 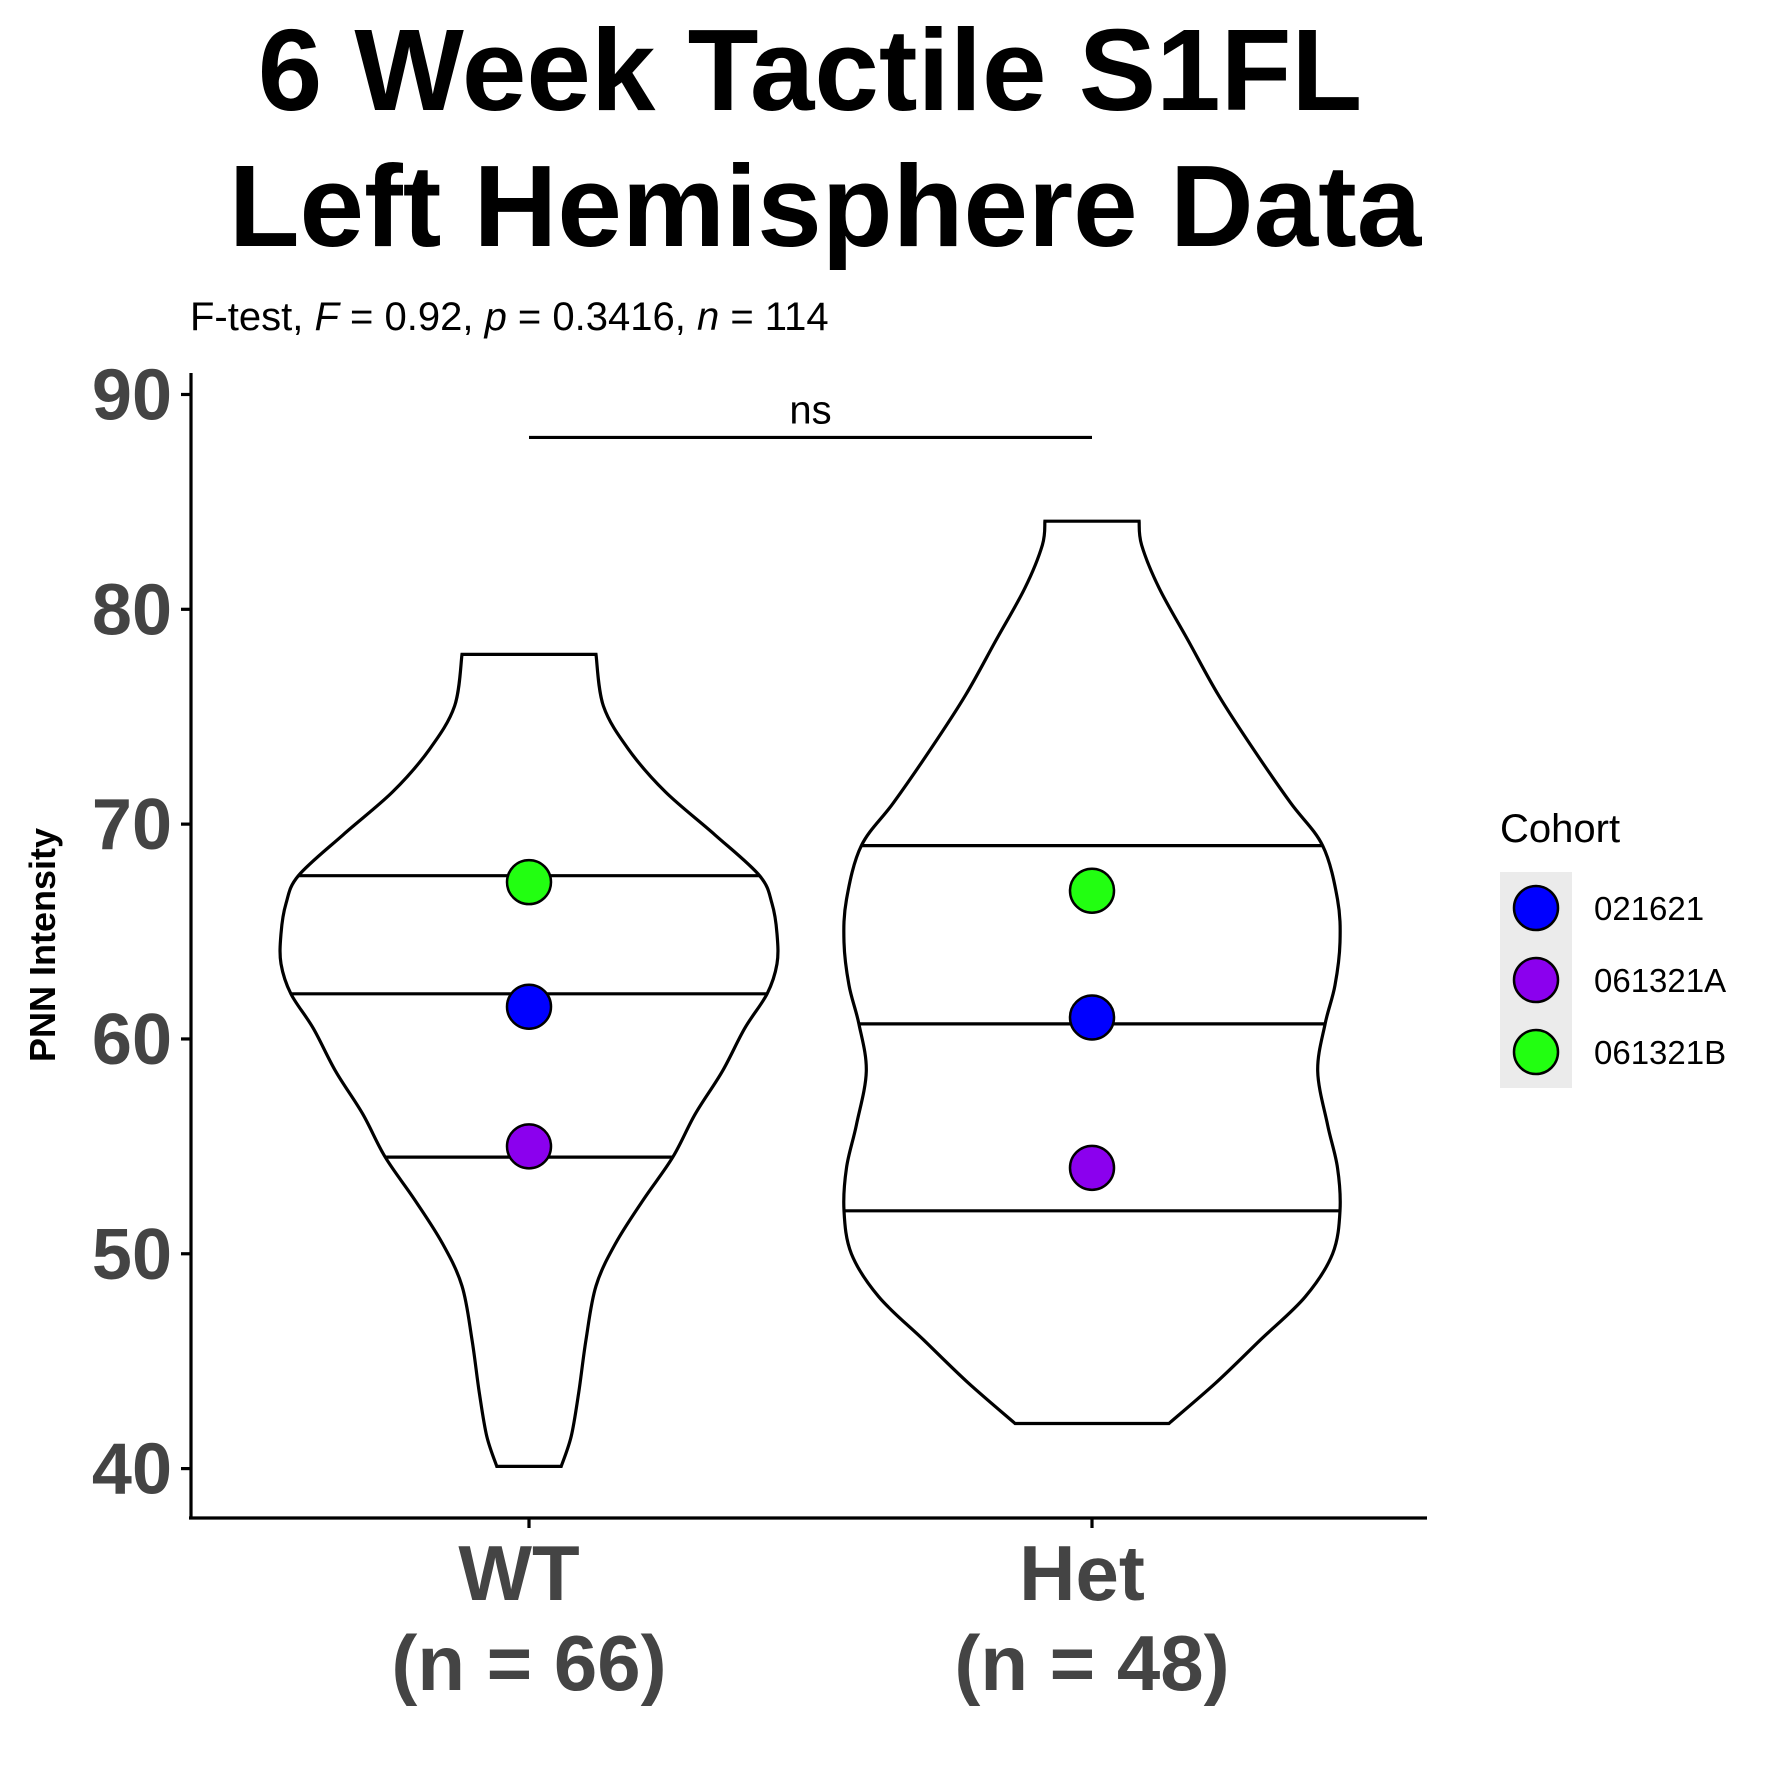 I want to click on legend: Cohort 021621 061321A 061321B, so click(x=1613, y=947).